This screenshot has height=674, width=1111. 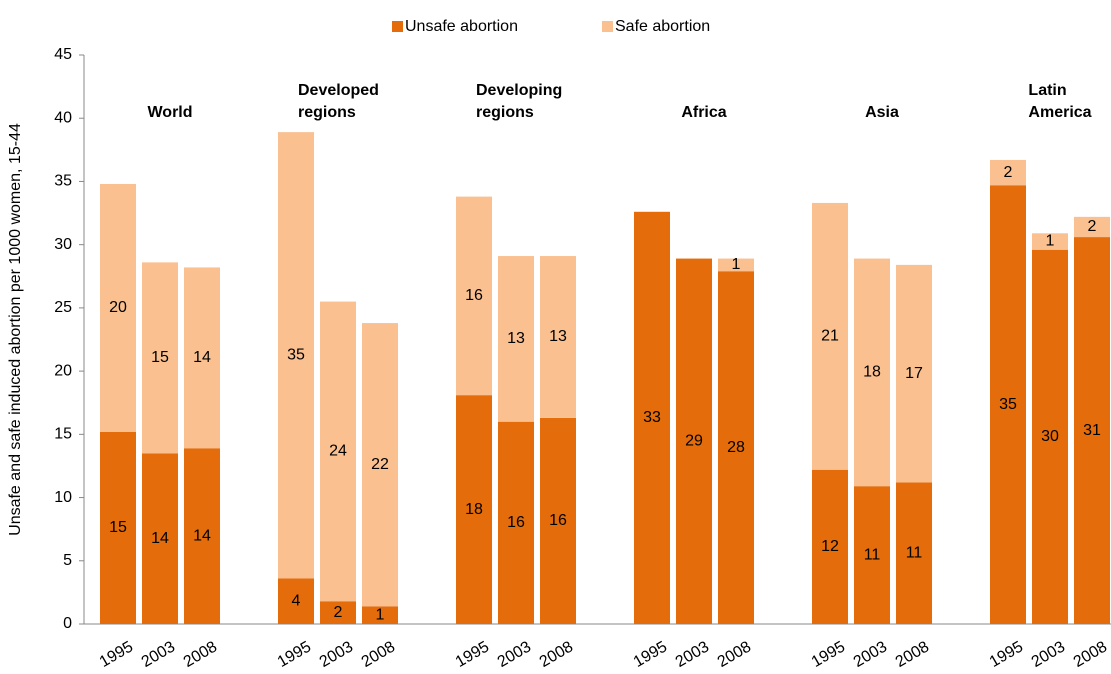 I want to click on data-label: 4, so click(x=296, y=600).